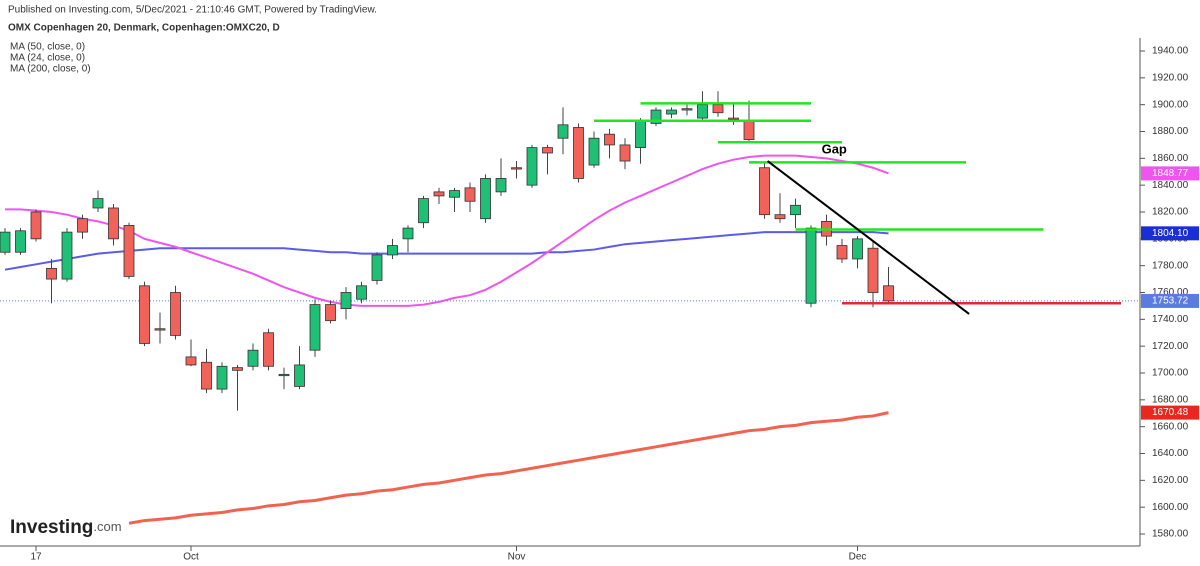  Describe the element at coordinates (1170, 507) in the screenshot. I see `y-tick-label: 1600.00` at that location.